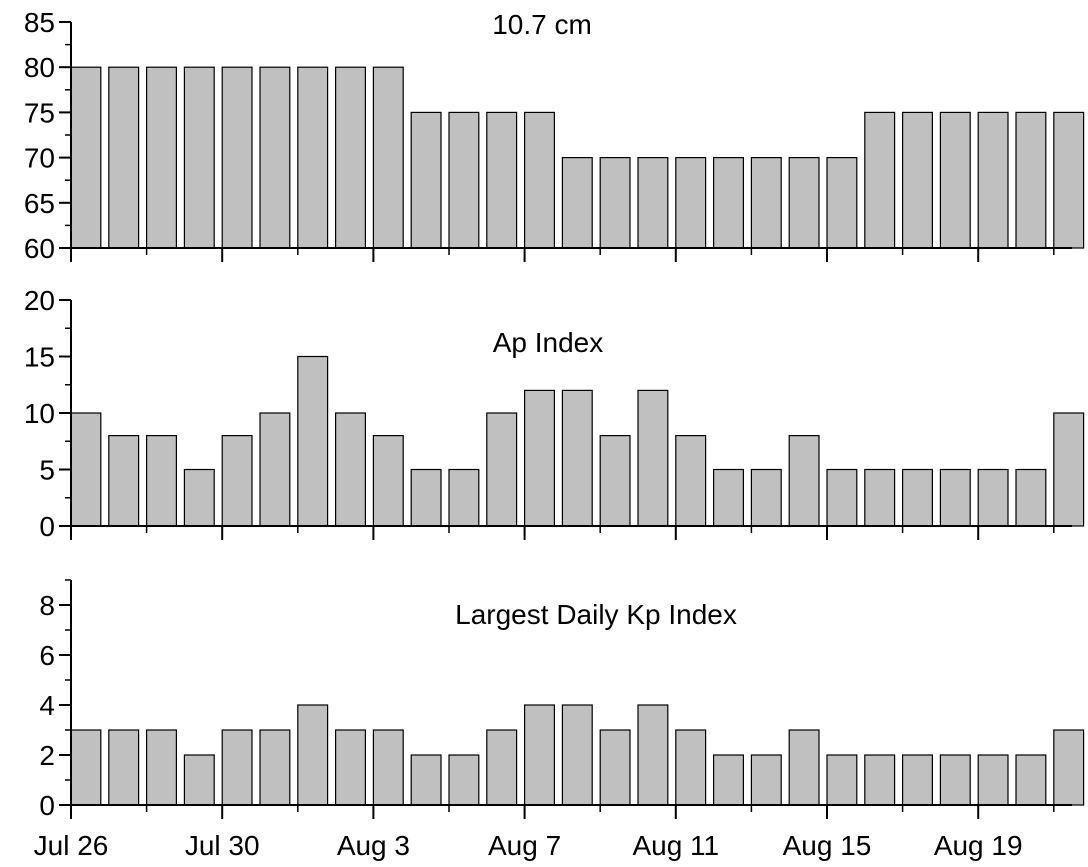 Image resolution: width=1088 pixels, height=867 pixels. I want to click on panel-title: Ap Index, so click(548, 342).